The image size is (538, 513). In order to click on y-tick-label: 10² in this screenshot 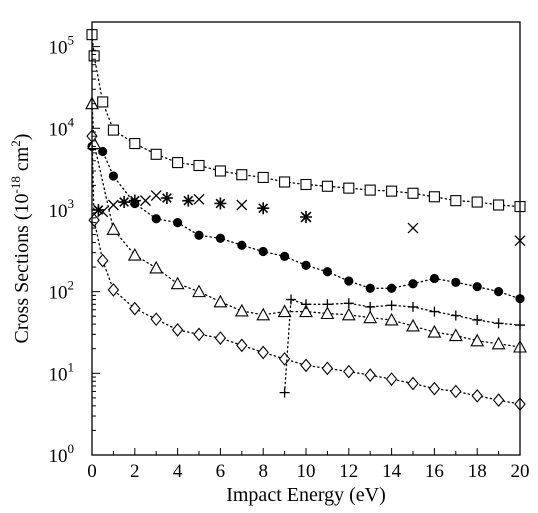, I will do `click(62, 291)`.